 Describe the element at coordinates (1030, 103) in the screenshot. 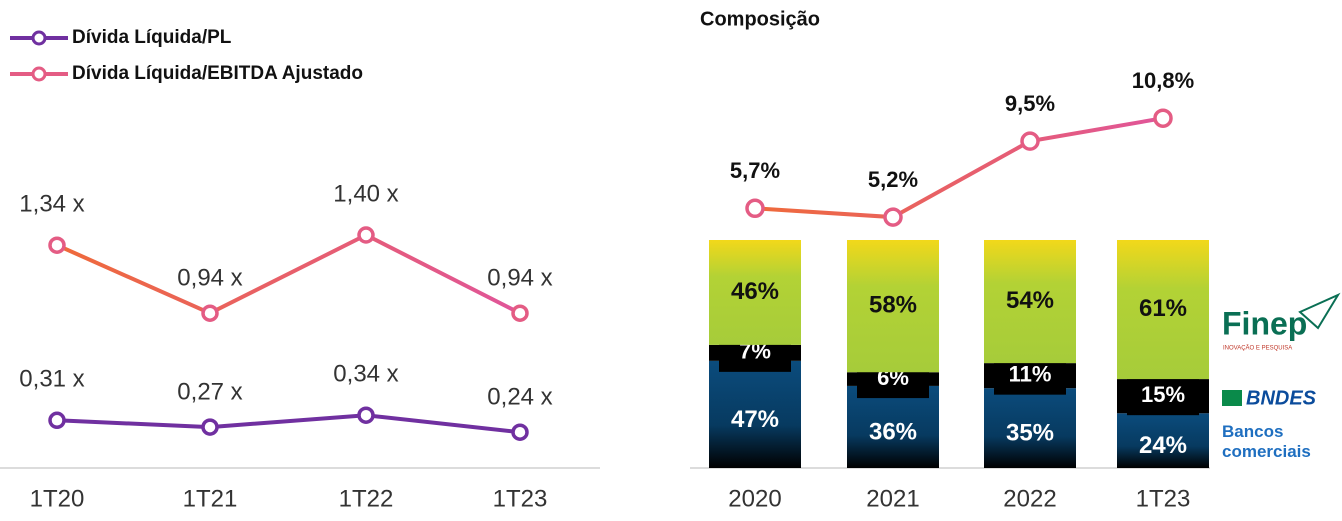

I see `data-label: 9,5%` at that location.